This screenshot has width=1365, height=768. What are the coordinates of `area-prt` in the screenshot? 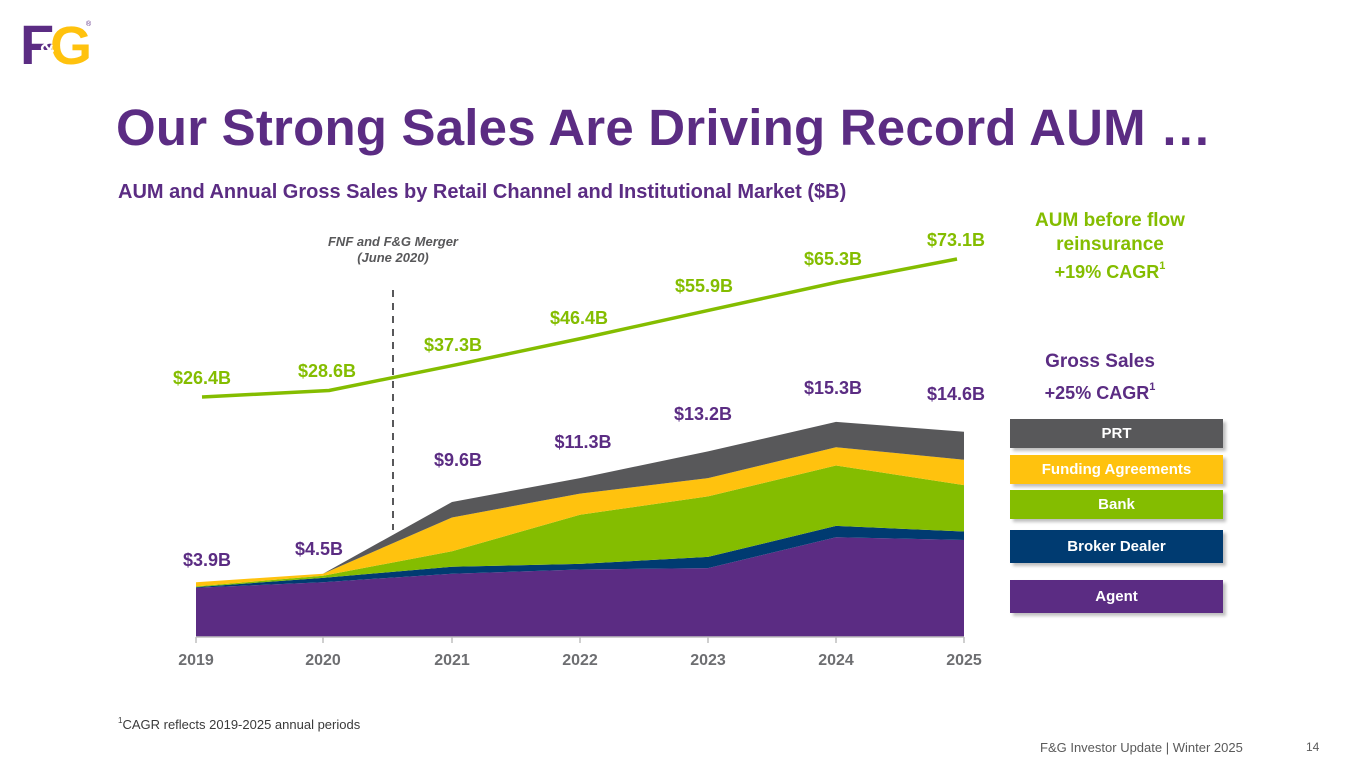 It's located at (580, 502).